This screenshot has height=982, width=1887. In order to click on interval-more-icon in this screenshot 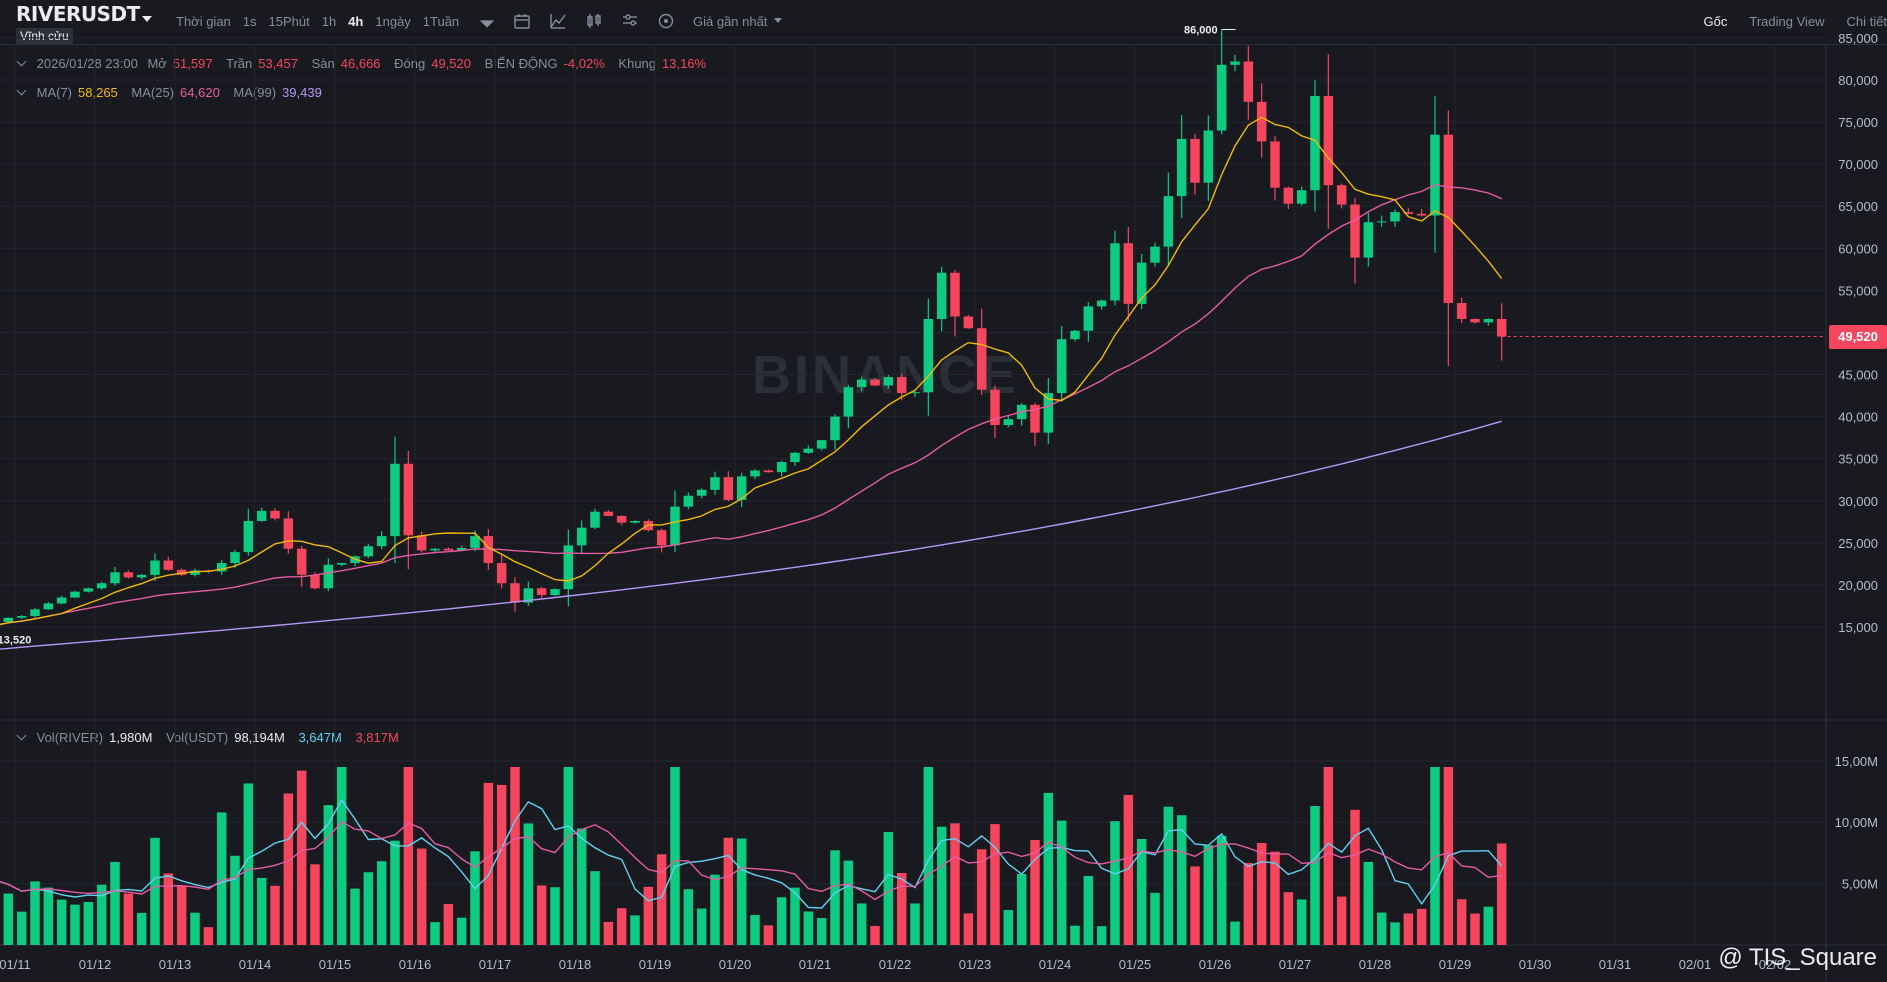, I will do `click(487, 24)`.